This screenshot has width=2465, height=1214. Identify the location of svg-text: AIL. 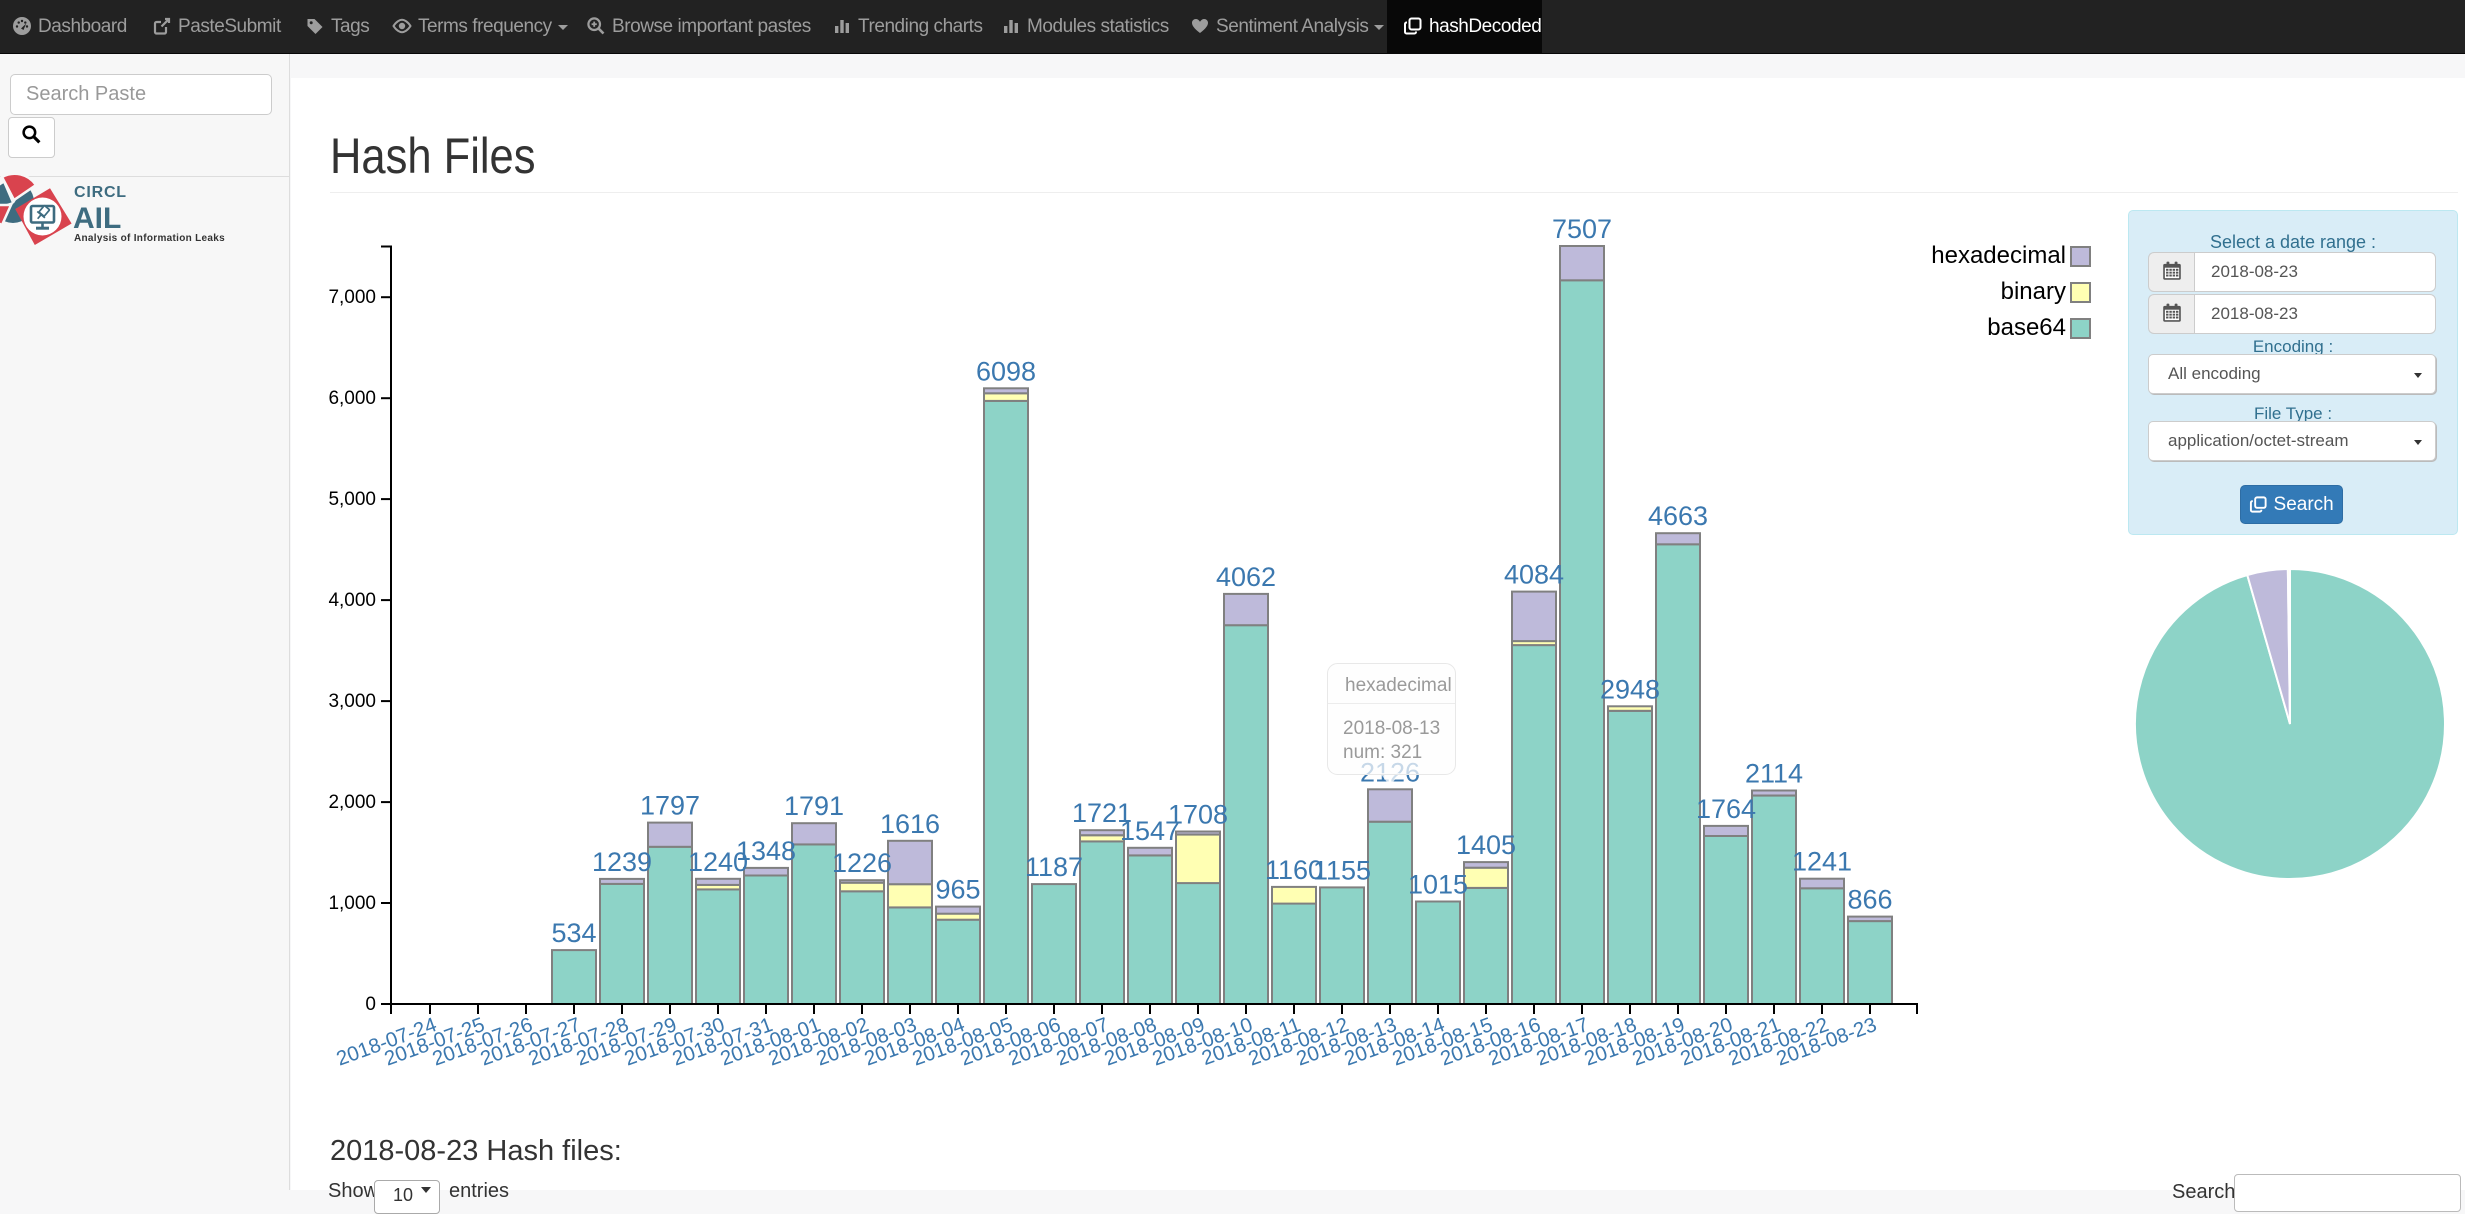
(97, 218).